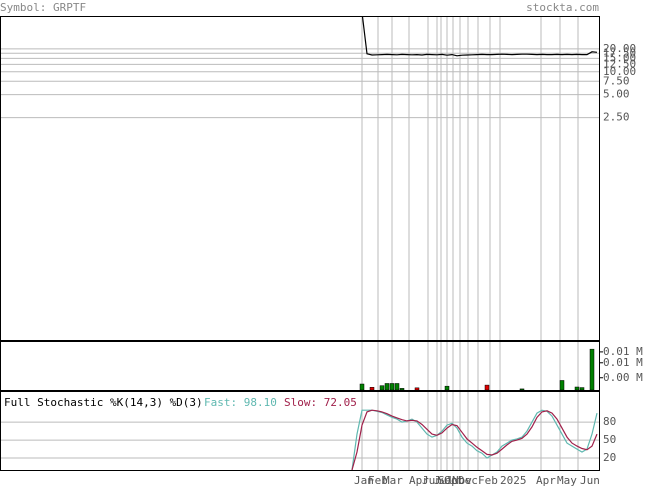 This screenshot has width=655, height=486. What do you see at coordinates (619, 63) in the screenshot?
I see `y-tick-label: 12.50` at bounding box center [619, 63].